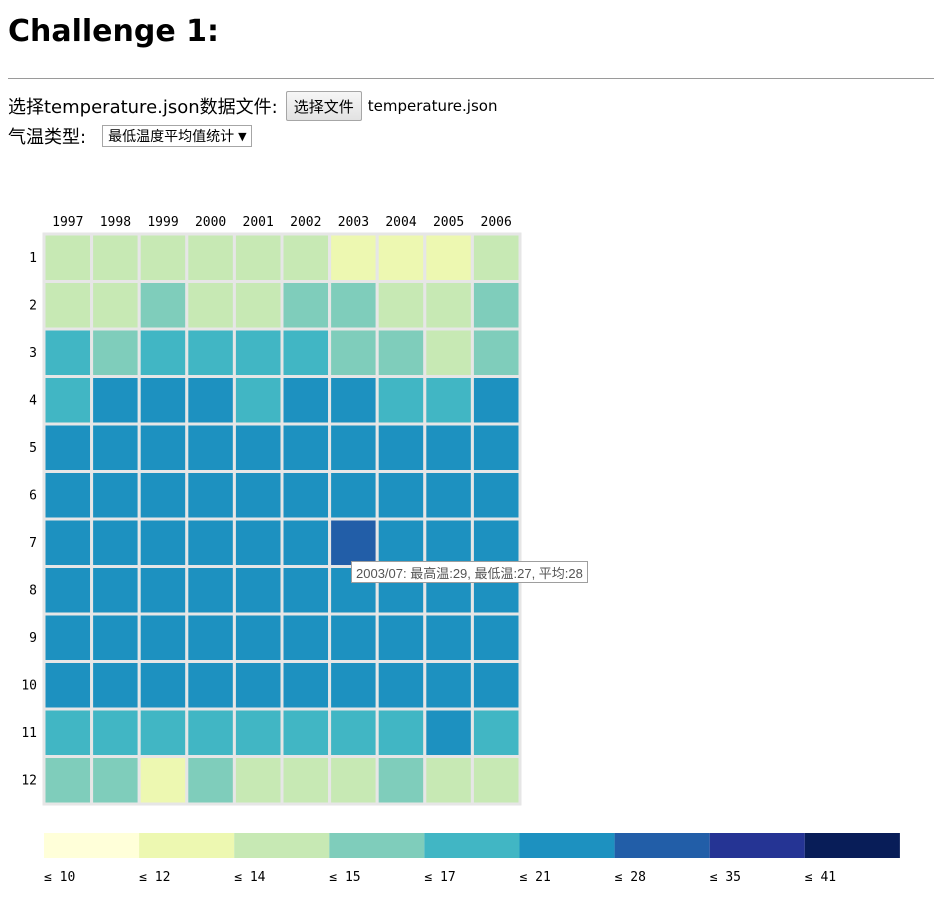 This screenshot has width=934, height=905. I want to click on y-tick-label: 10, so click(29, 685).